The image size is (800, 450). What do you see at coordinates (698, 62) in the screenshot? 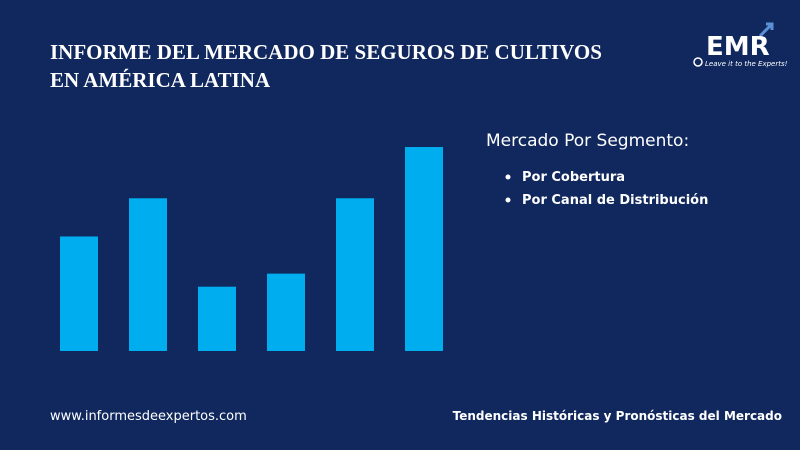
I see `logo-dot` at bounding box center [698, 62].